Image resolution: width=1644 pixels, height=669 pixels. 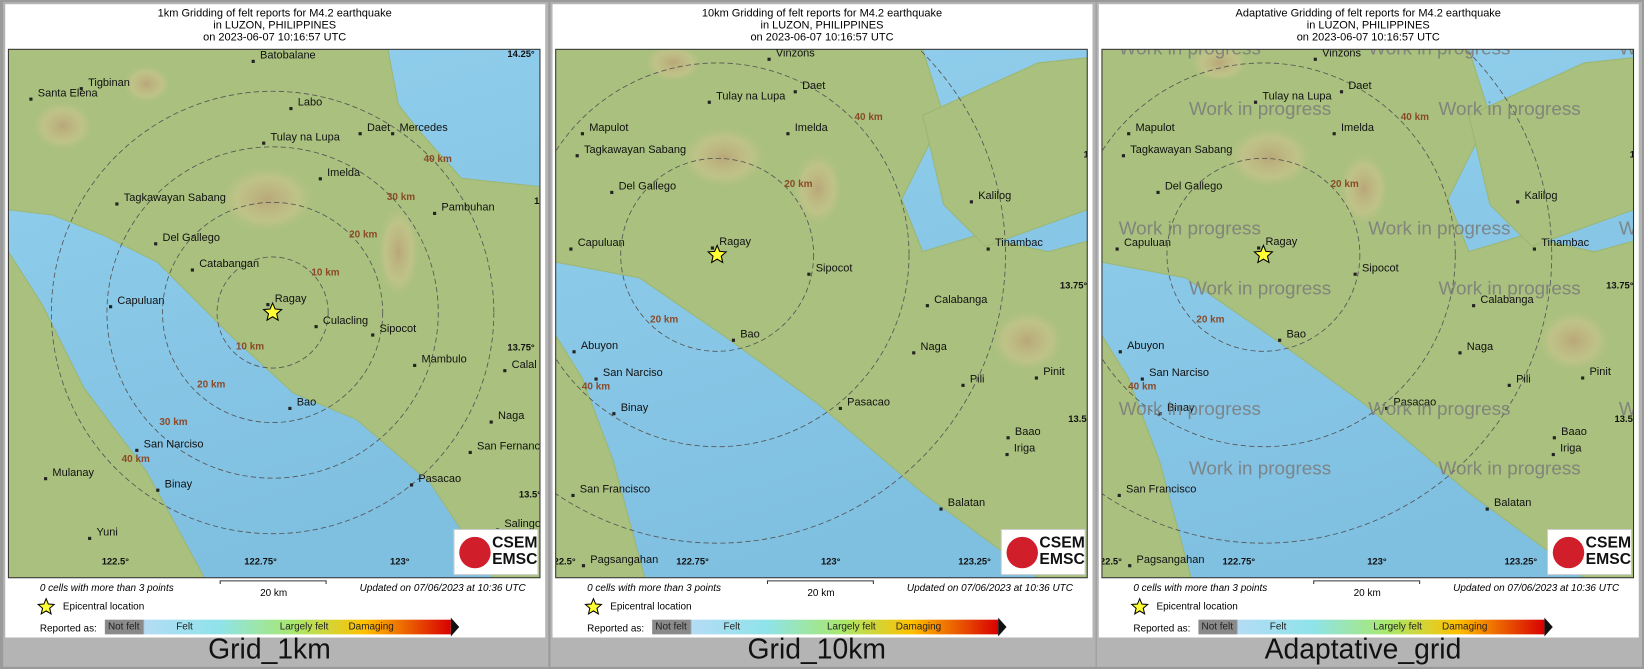 What do you see at coordinates (608, 128) in the screenshot?
I see `place-label: Mapulot` at bounding box center [608, 128].